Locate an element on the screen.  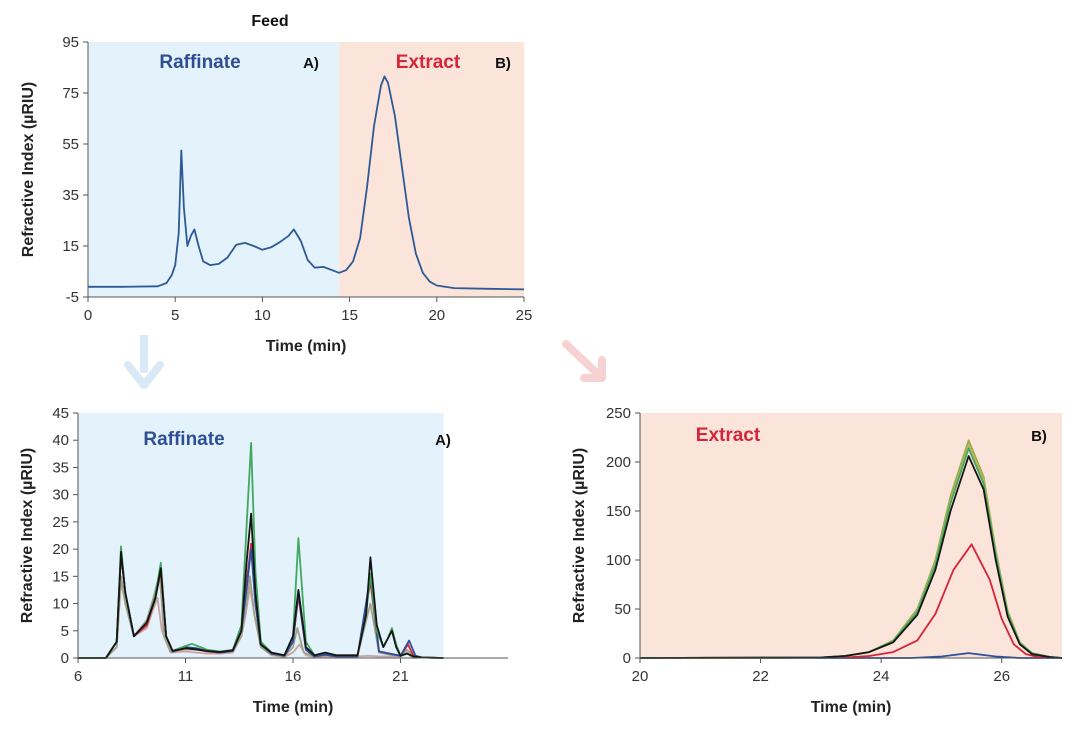
y-tick-label: 50 is located at coordinates (622, 609).